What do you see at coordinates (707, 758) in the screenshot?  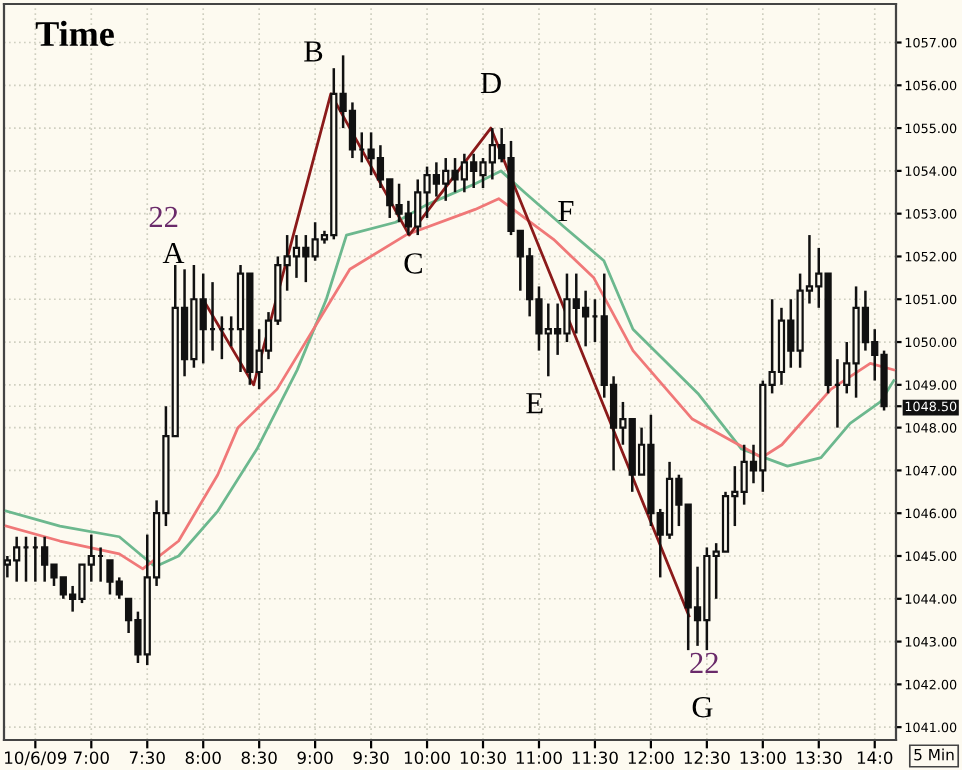 I see `x-tick-label: 12:30` at bounding box center [707, 758].